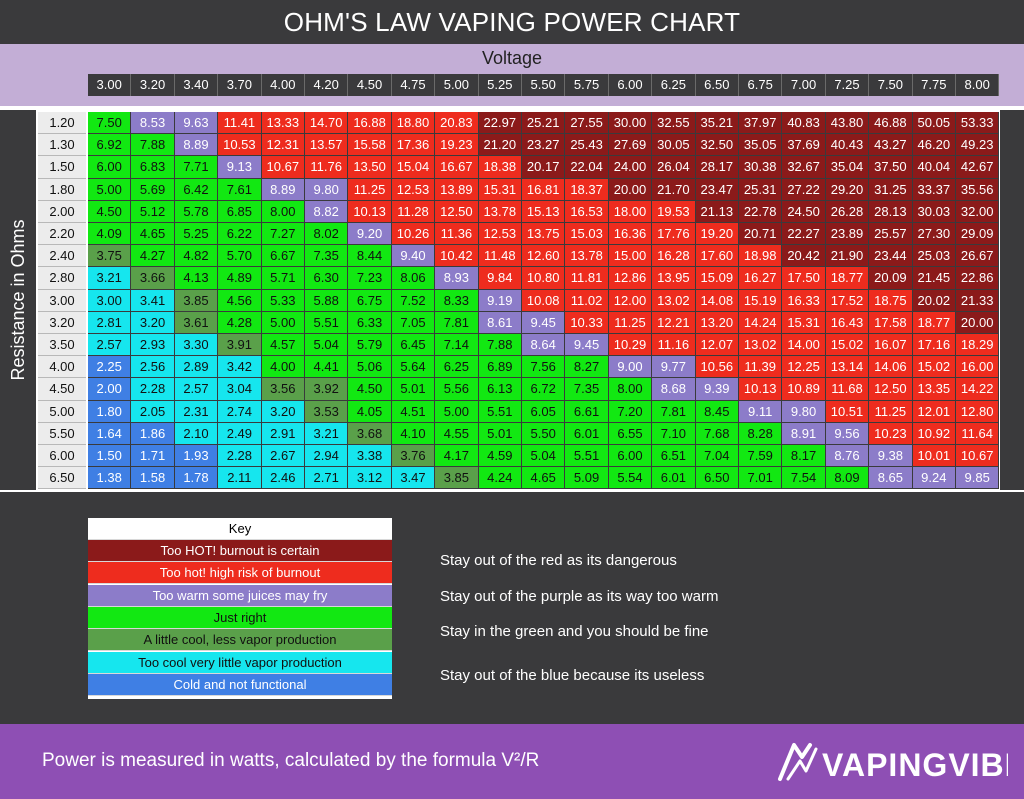 The width and height of the screenshot is (1024, 799). I want to click on legend-item: Too HOT! burnout is certain, so click(240, 551).